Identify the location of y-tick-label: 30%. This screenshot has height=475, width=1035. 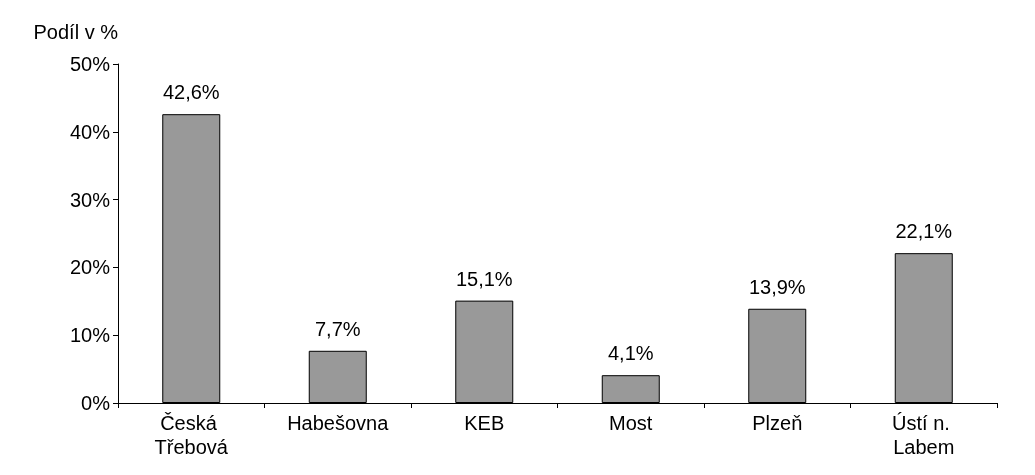
(90, 199).